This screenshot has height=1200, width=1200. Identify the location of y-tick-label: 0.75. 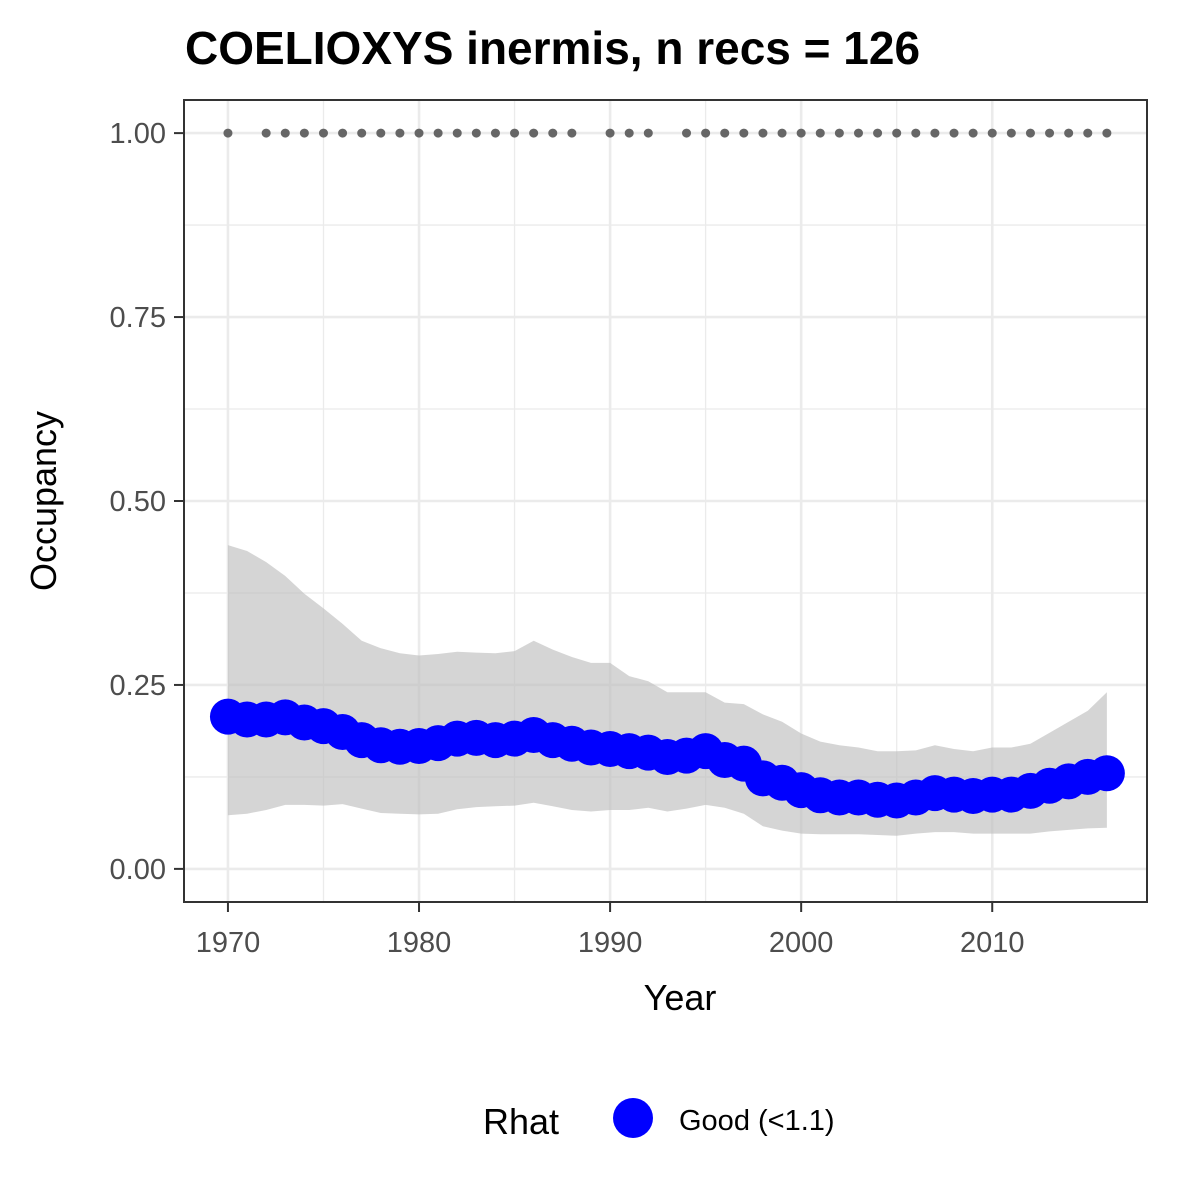
(138, 318).